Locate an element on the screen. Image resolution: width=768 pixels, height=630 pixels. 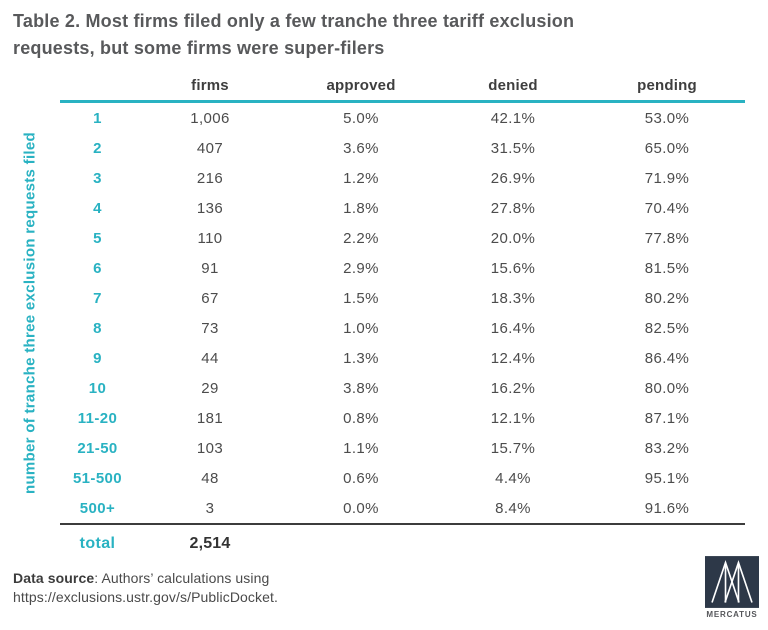
row-label: 9 is located at coordinates (97, 358).